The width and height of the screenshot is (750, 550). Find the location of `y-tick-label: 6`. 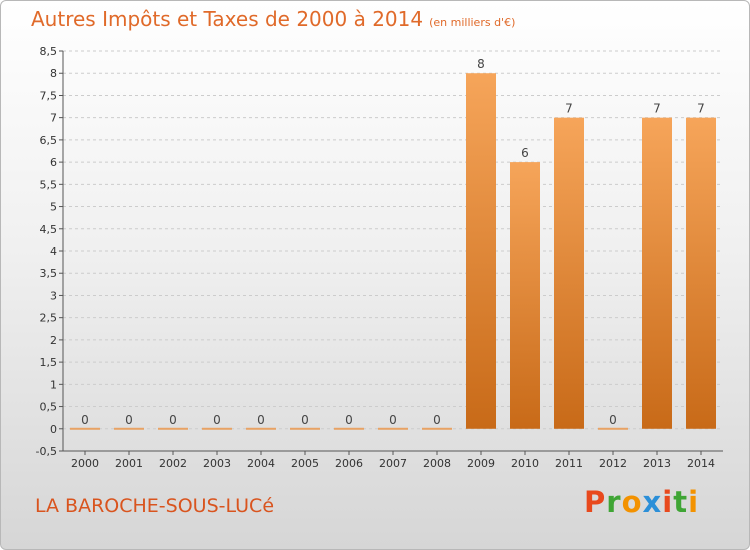

y-tick-label: 6 is located at coordinates (53, 162).